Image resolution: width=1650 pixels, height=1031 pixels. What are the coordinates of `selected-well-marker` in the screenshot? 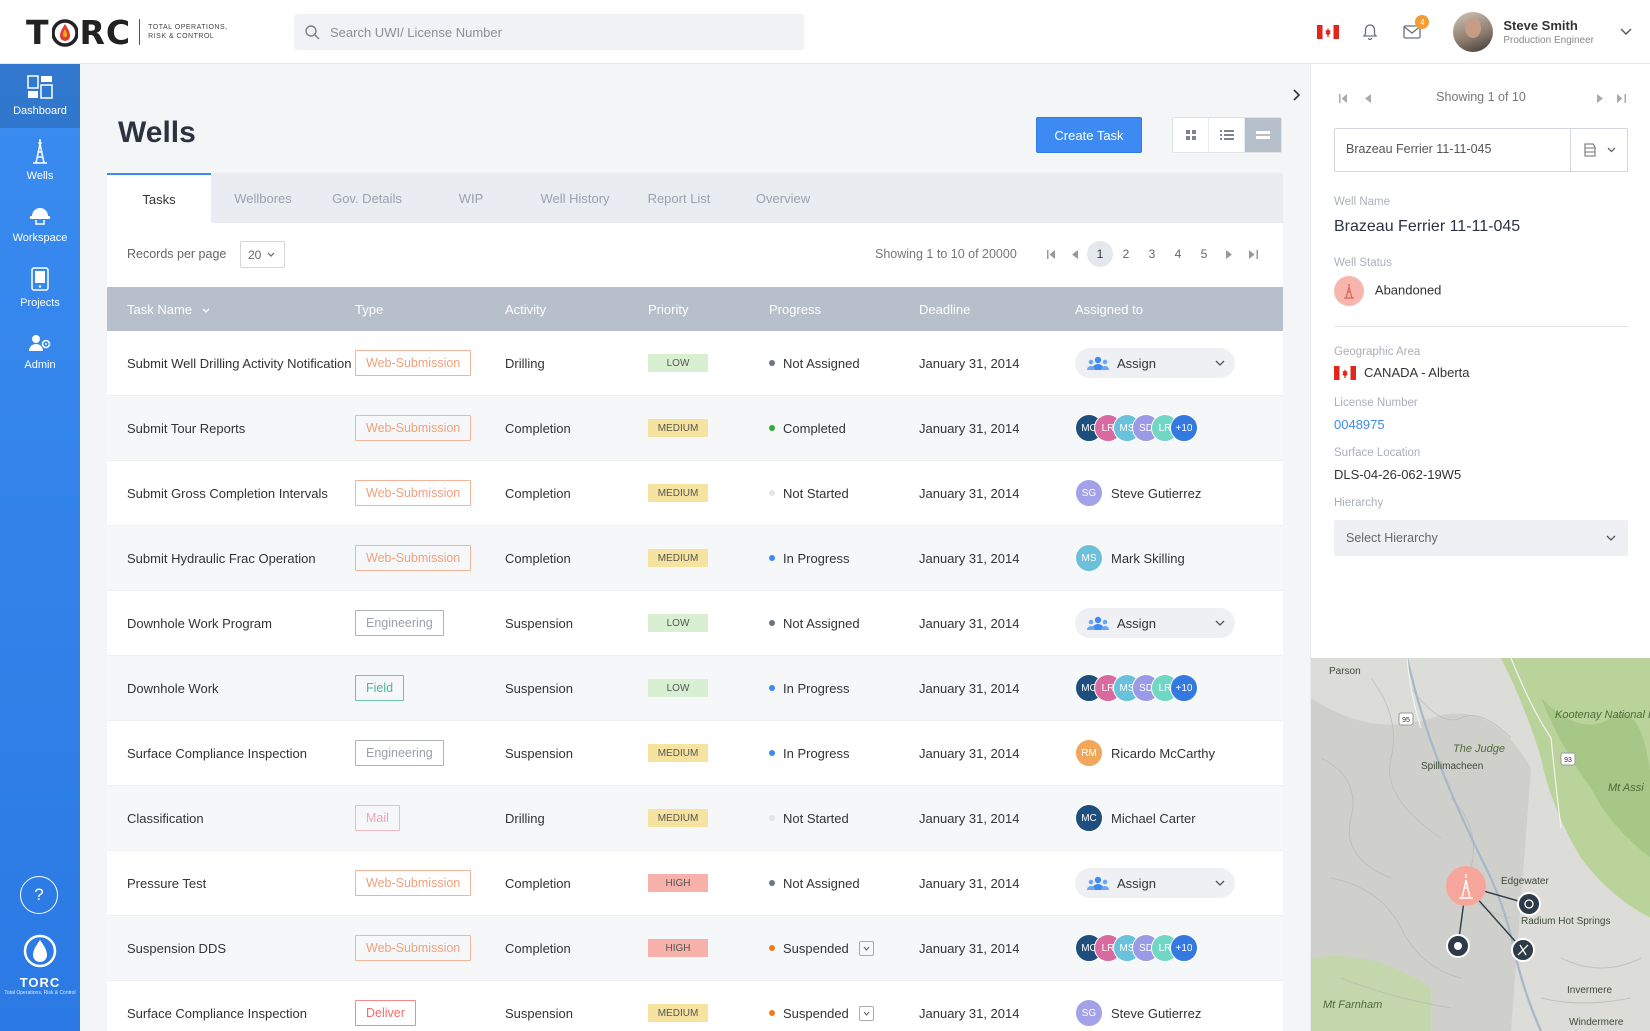 It's located at (1466, 886).